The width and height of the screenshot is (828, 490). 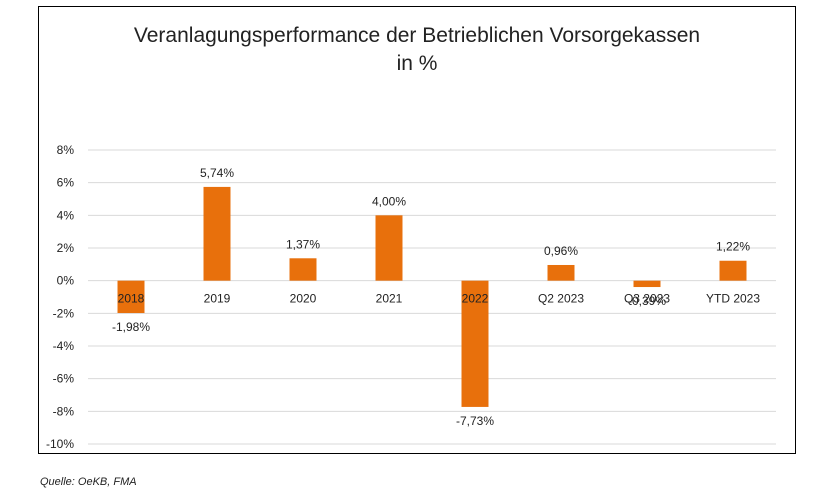 What do you see at coordinates (88, 482) in the screenshot?
I see `source-note: Quelle: OeKB, FMA` at bounding box center [88, 482].